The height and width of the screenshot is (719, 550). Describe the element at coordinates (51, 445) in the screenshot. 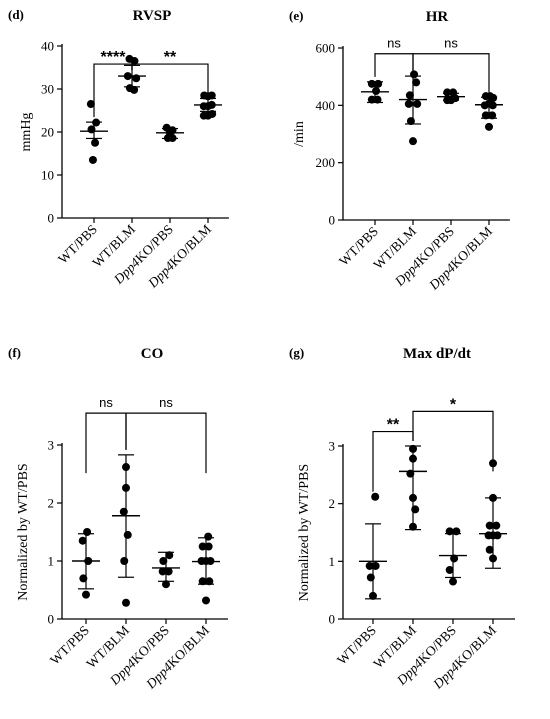

I see `y-tick-label: 3` at that location.